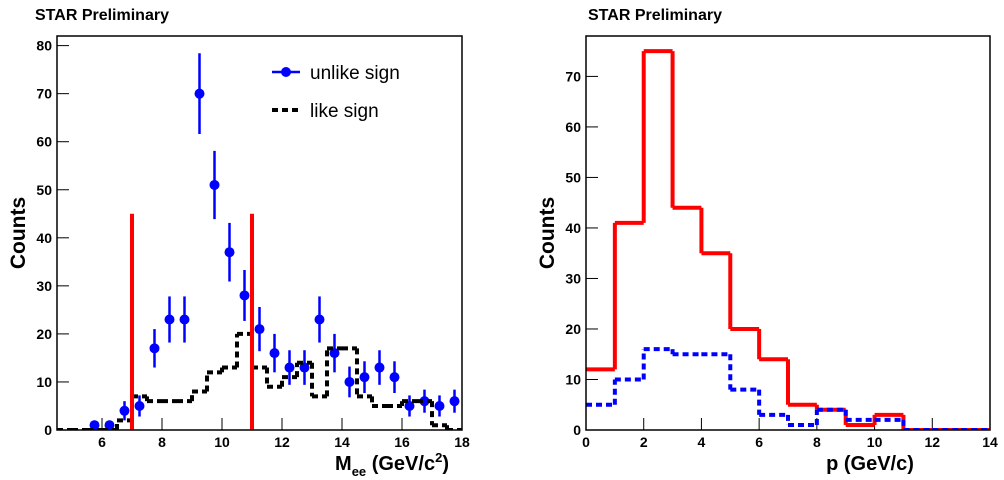 Image resolution: width=1004 pixels, height=480 pixels. Describe the element at coordinates (344, 111) in the screenshot. I see `legend-label: like sign` at that location.